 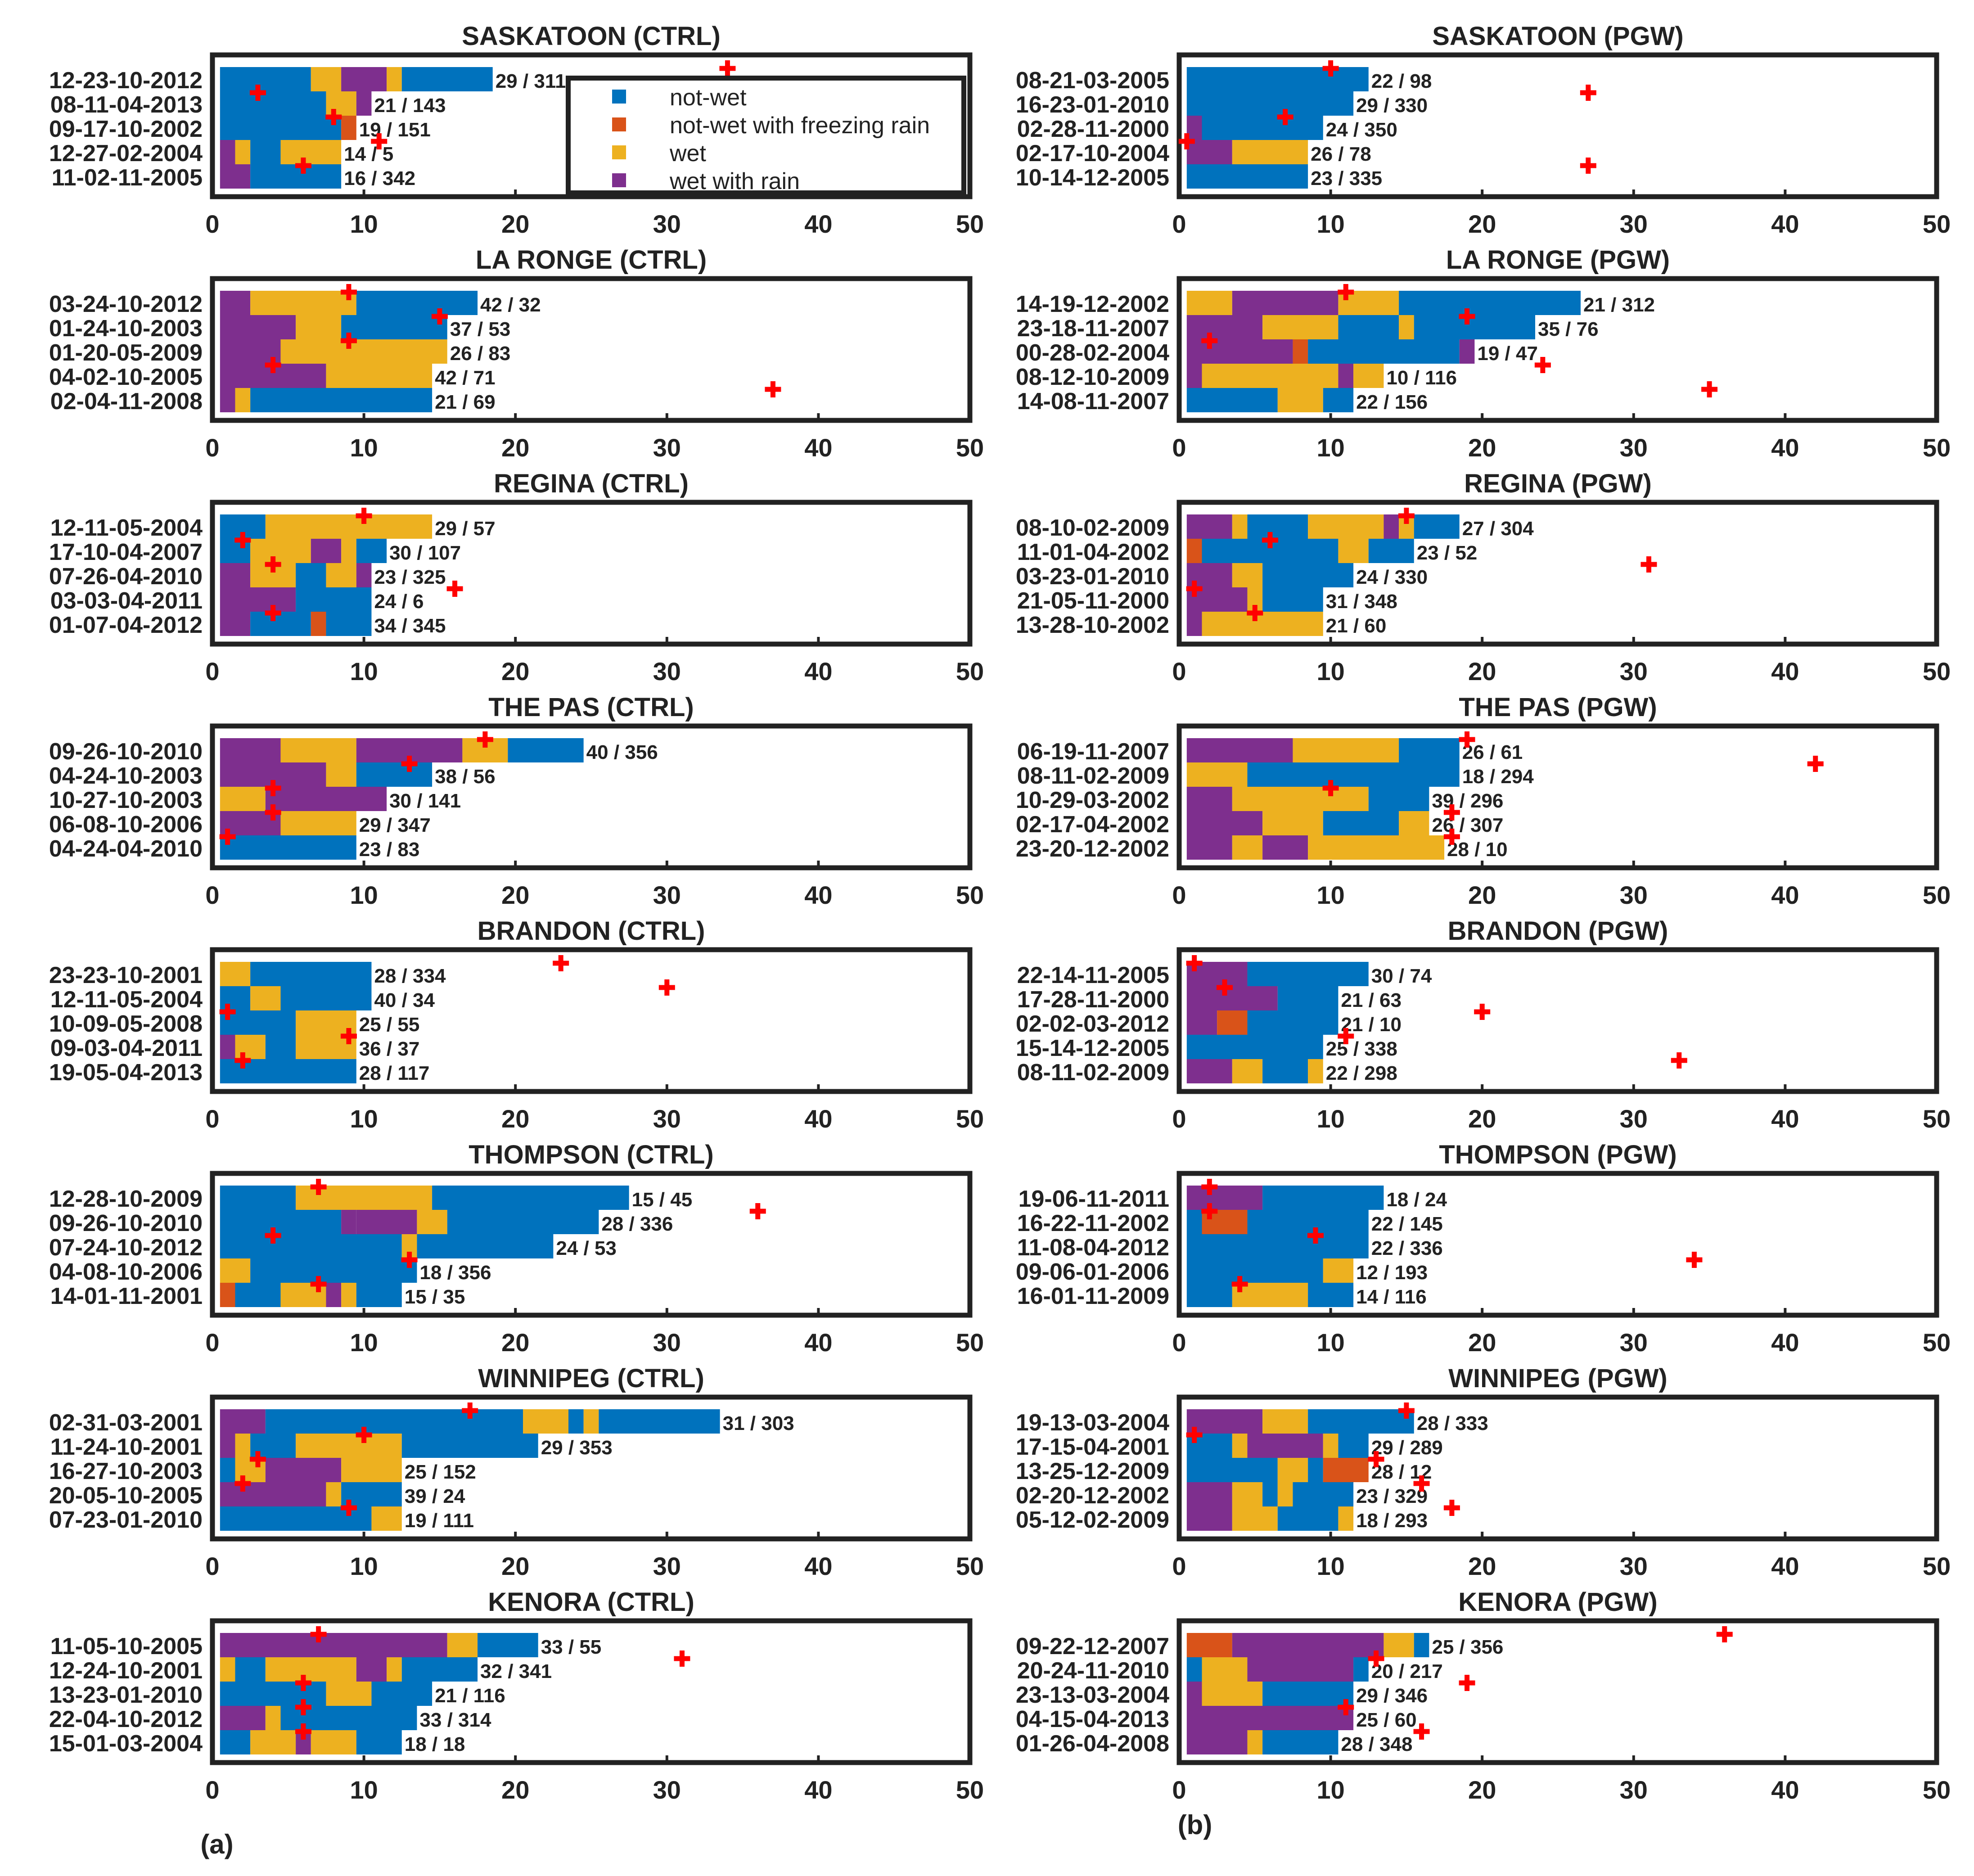 What do you see at coordinates (818, 1342) in the screenshot?
I see `x-tick-label: 40` at bounding box center [818, 1342].